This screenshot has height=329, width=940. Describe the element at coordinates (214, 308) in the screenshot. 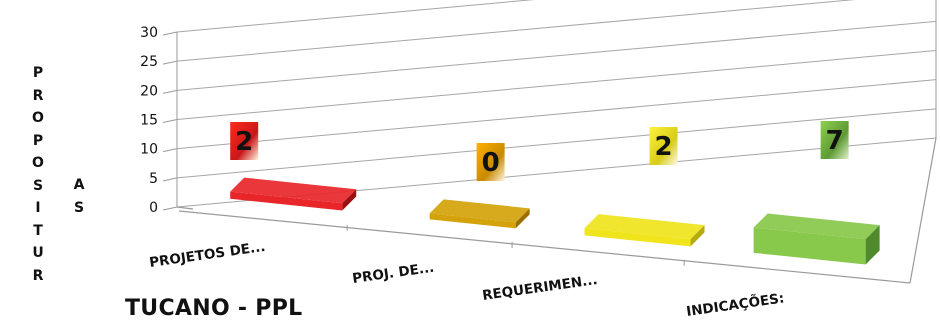

I see `chart-subtitle: TUCANO - PPL` at that location.